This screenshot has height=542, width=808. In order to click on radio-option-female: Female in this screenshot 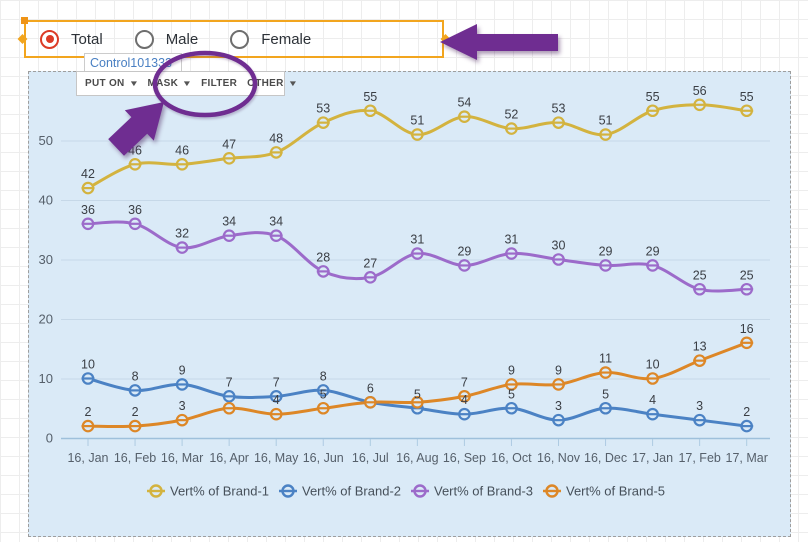, I will do `click(271, 39)`.